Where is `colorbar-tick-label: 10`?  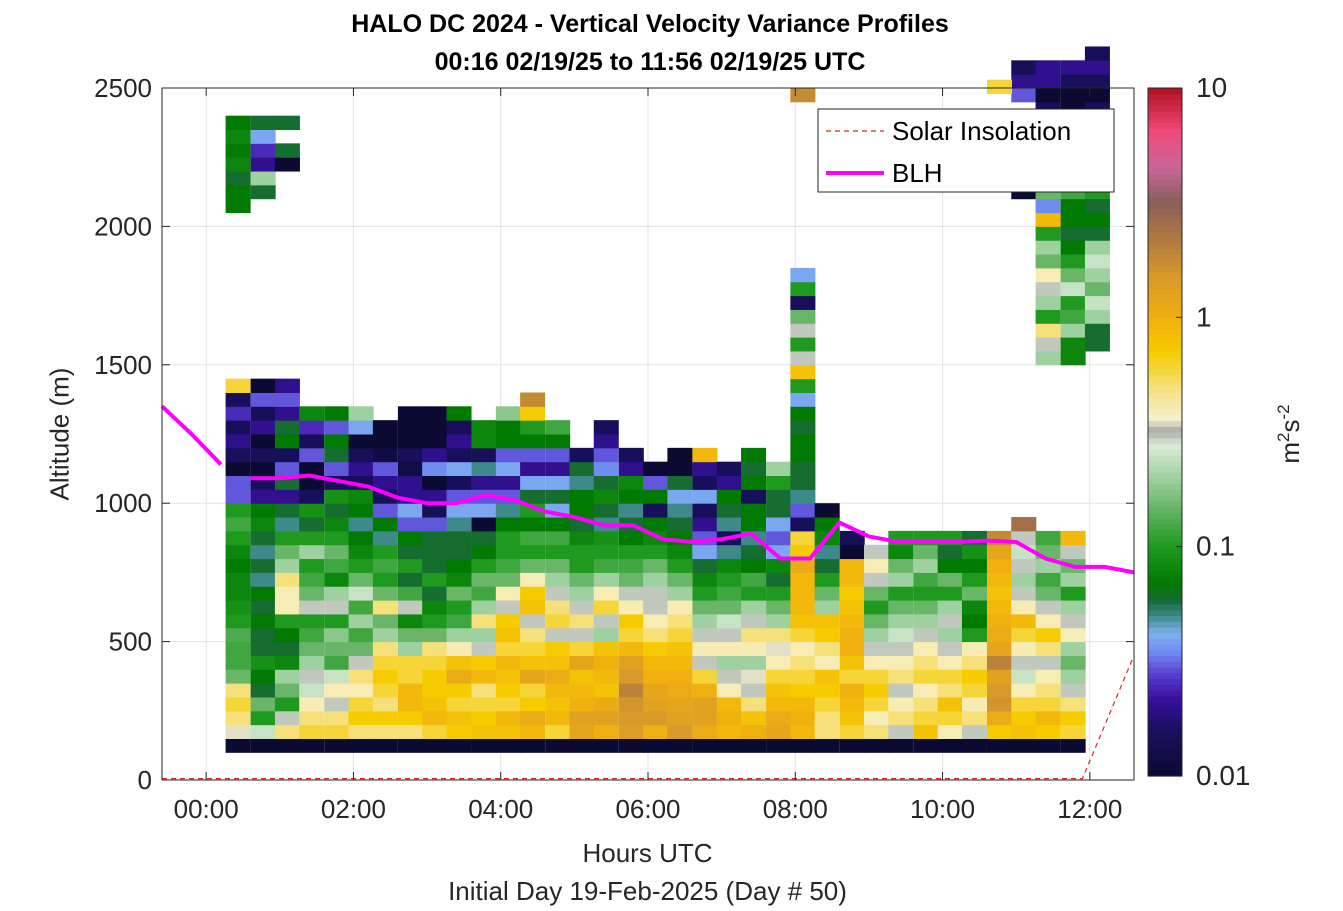 colorbar-tick-label: 10 is located at coordinates (1211, 87).